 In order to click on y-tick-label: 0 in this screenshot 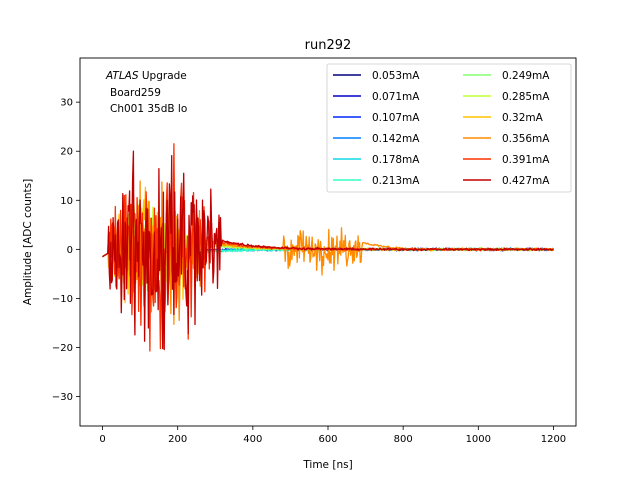, I will do `click(70, 250)`.